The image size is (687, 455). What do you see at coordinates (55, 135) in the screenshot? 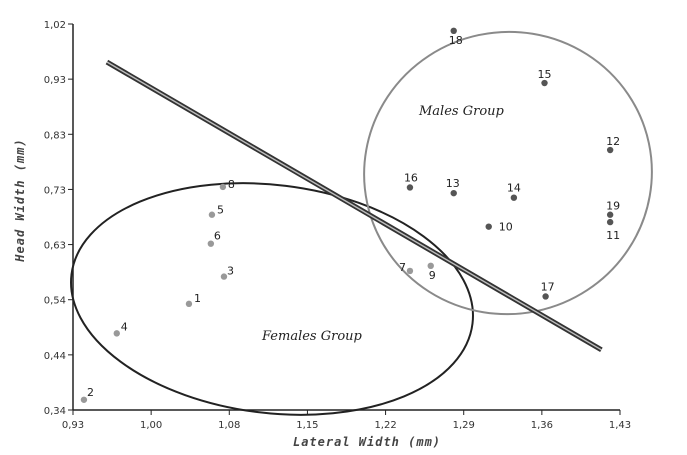
I see `y-tick-label: 0,83` at bounding box center [55, 135].